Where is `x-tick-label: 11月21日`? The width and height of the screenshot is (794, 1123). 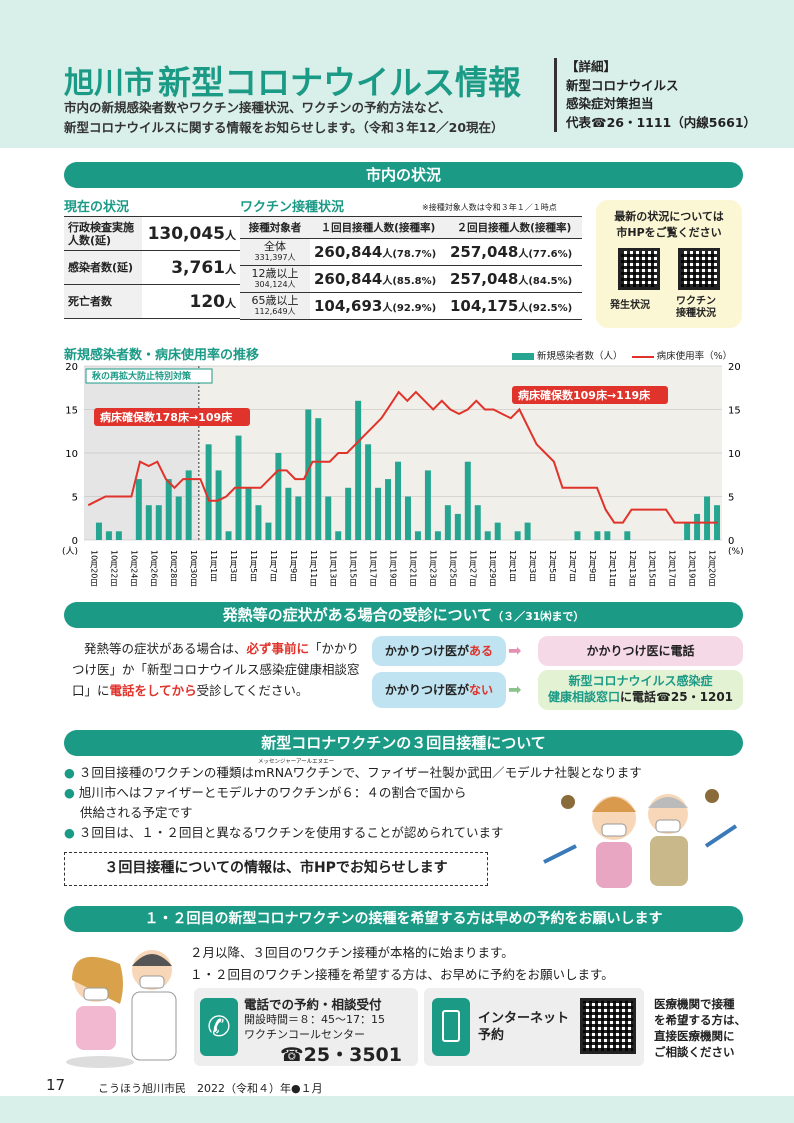 x-tick-label: 11月21日 is located at coordinates (412, 568).